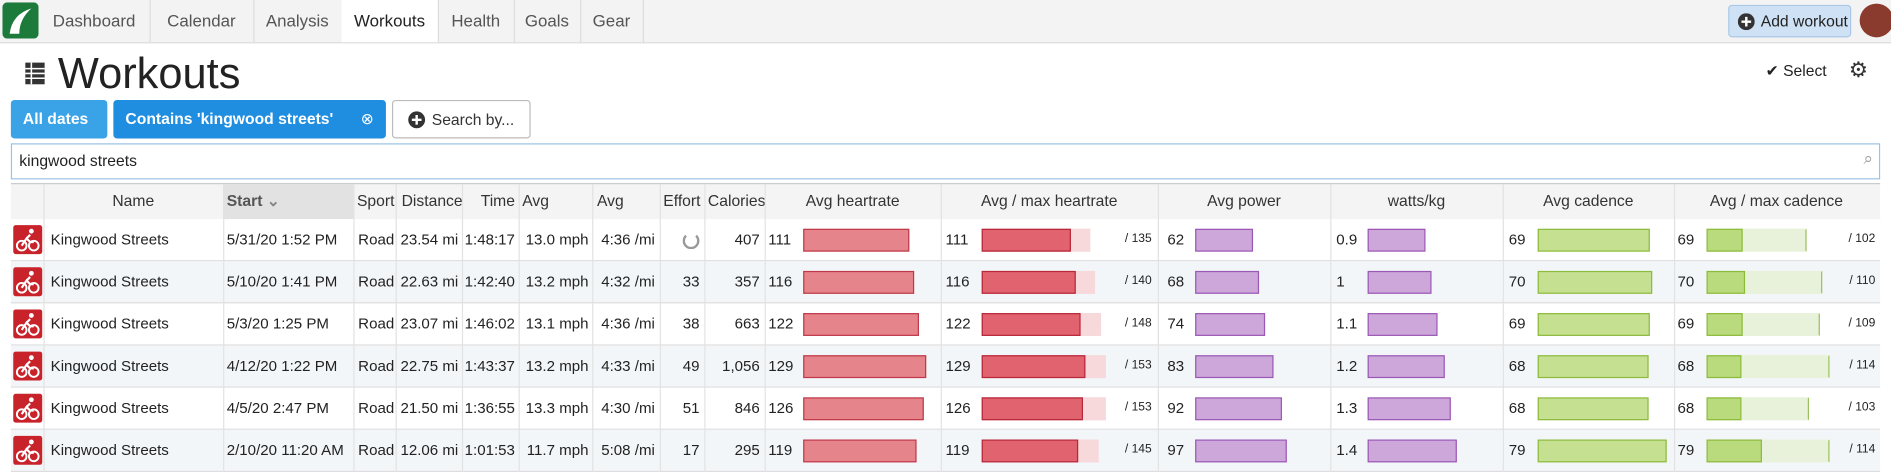 This screenshot has height=472, width=1891. What do you see at coordinates (1858, 69) in the screenshot?
I see `settings-icon: ⚙` at bounding box center [1858, 69].